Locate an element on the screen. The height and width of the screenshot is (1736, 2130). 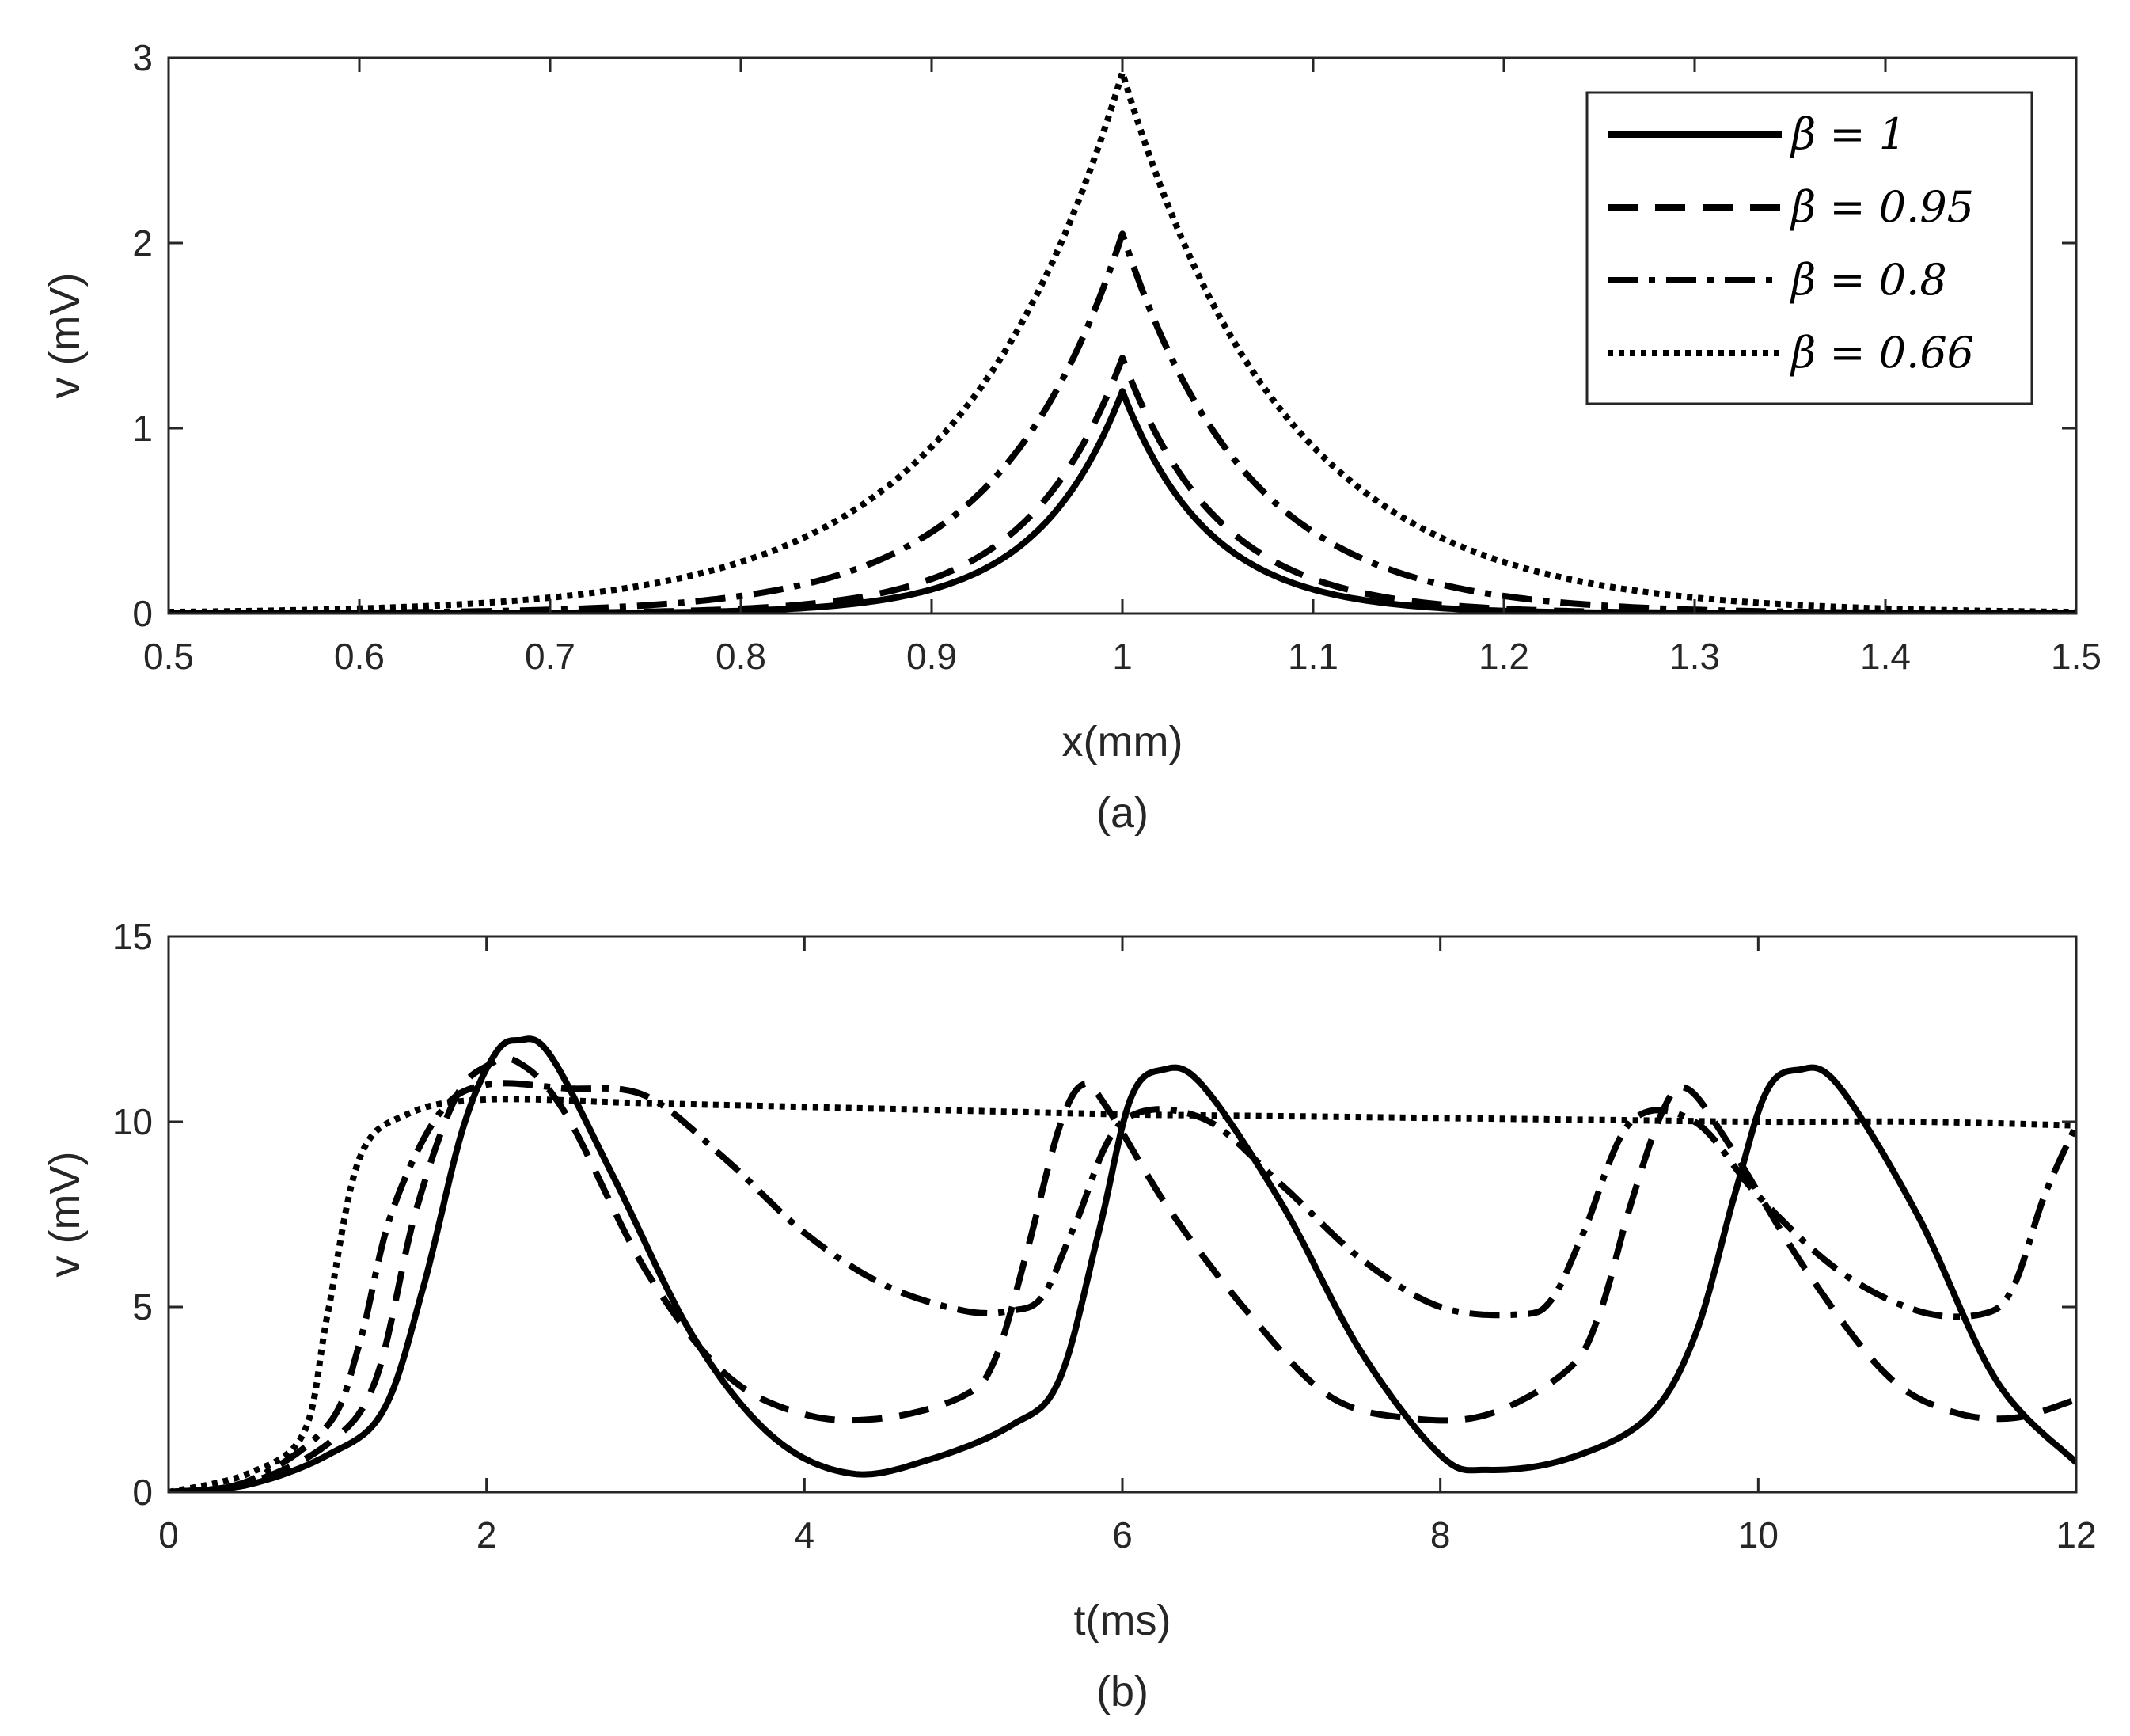
x-tick-label: 0 is located at coordinates (168, 1535).